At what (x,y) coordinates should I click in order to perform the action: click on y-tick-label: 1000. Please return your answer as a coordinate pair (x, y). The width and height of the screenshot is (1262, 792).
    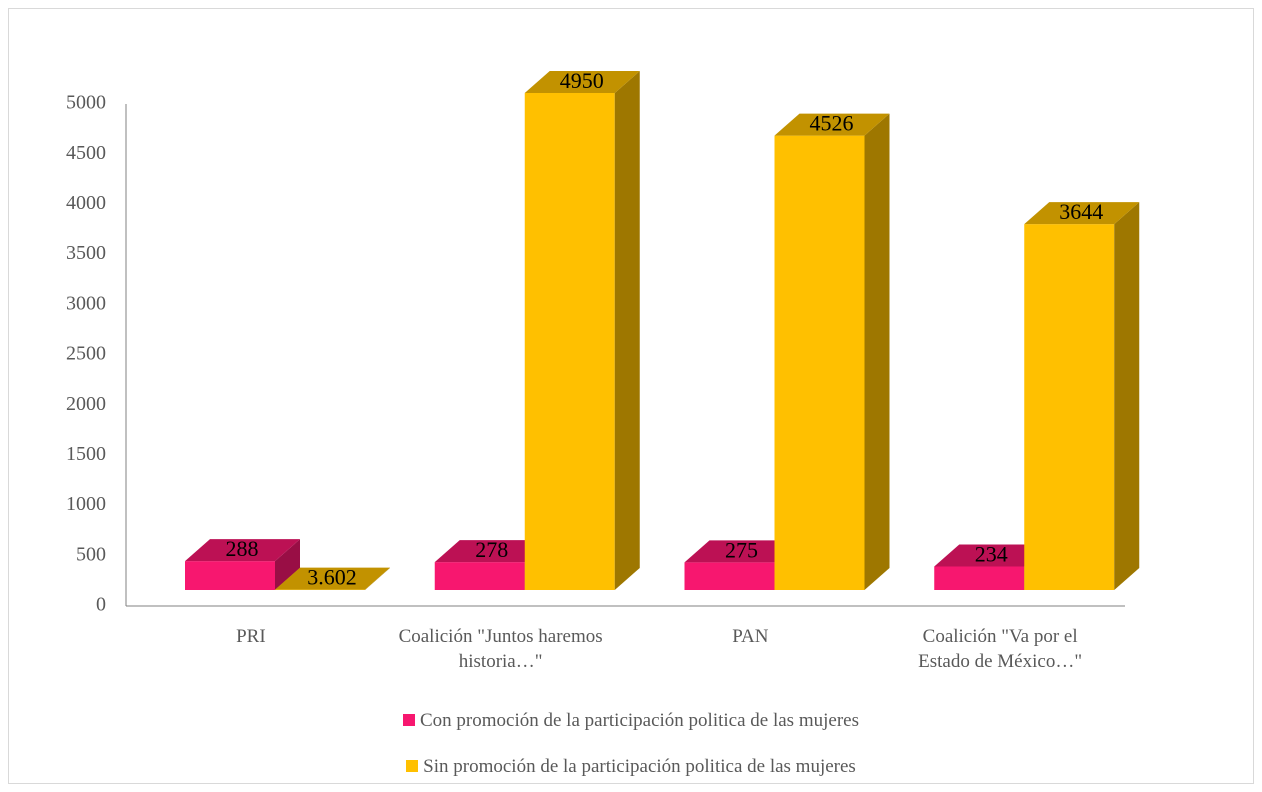
    Looking at the image, I should click on (86, 504).